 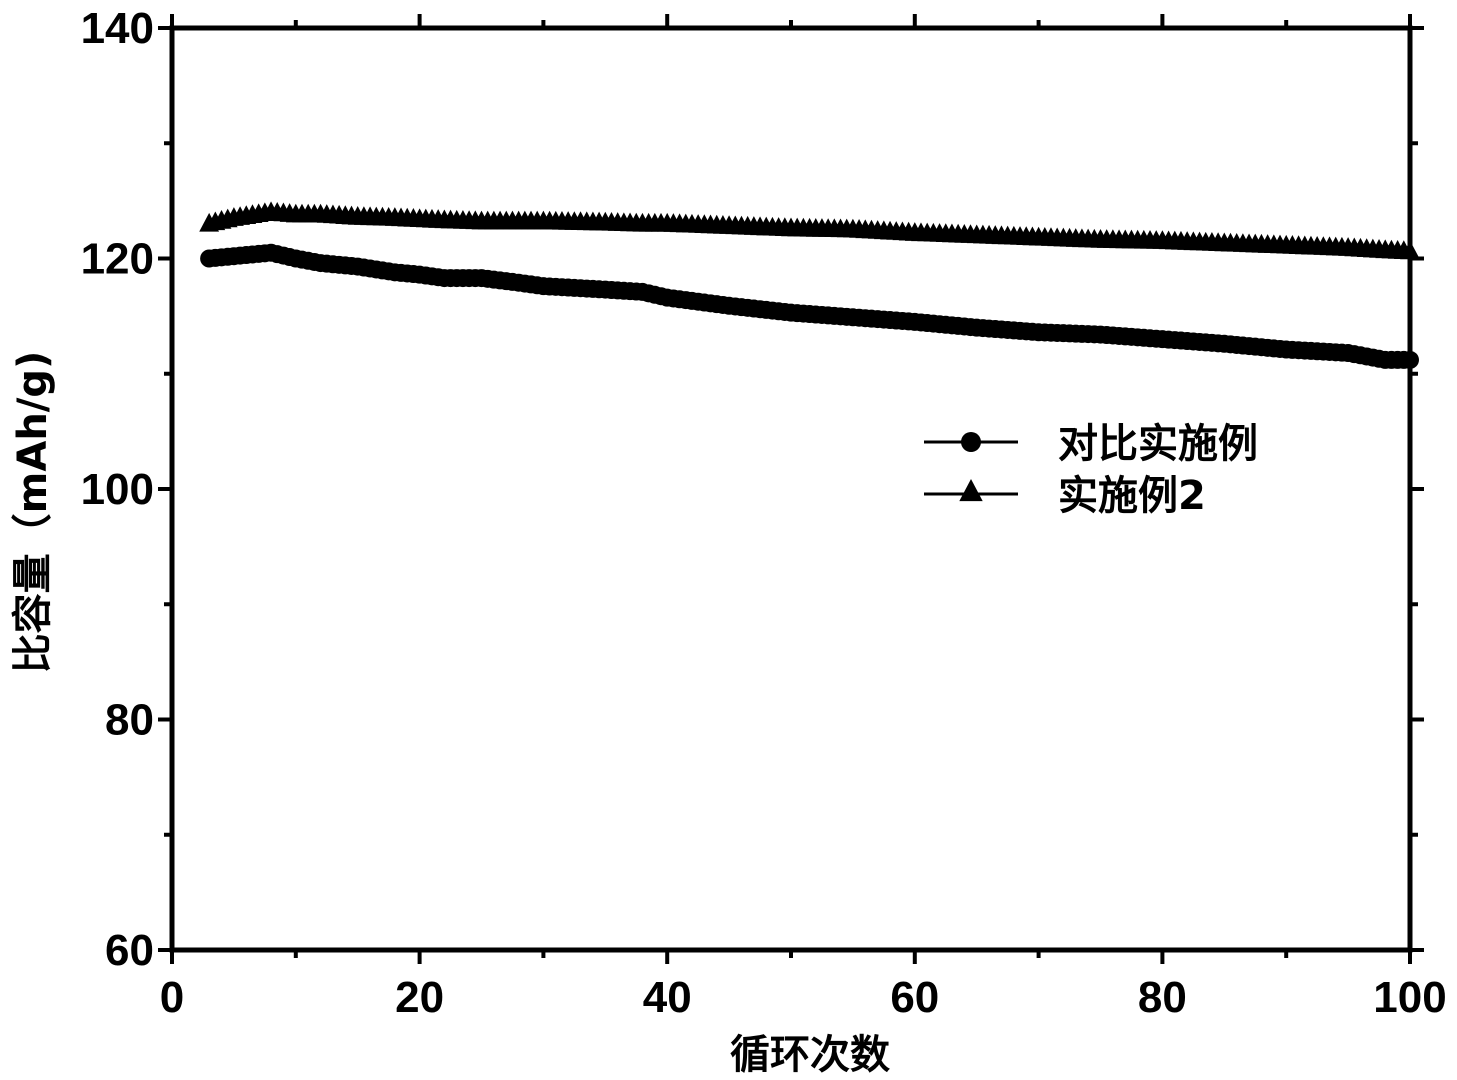 What do you see at coordinates (117, 489) in the screenshot?
I see `y-tick-label: 100` at bounding box center [117, 489].